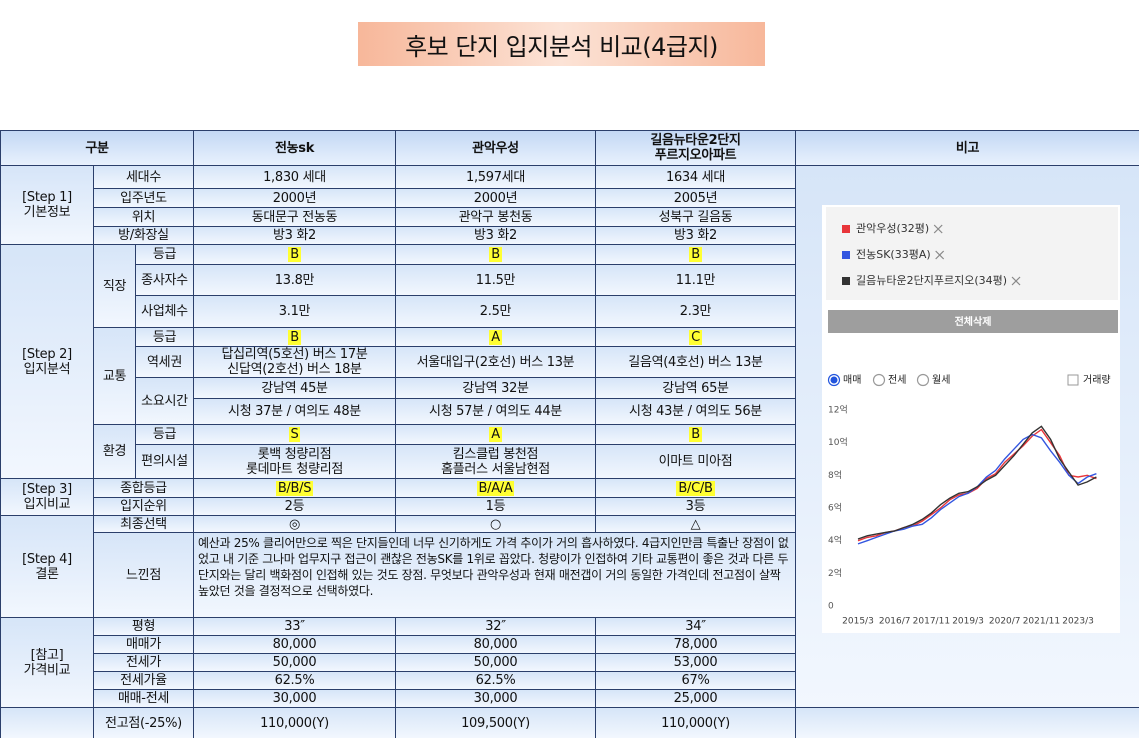  Describe the element at coordinates (495, 148) in the screenshot. I see `cell-text: 관악우성` at that location.